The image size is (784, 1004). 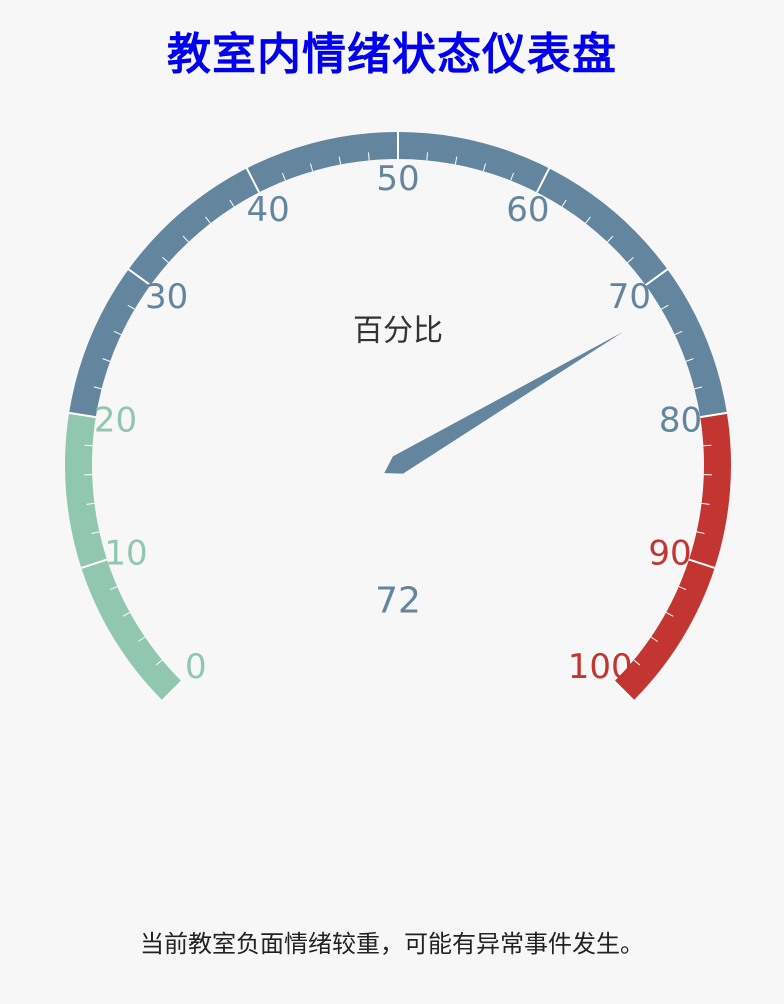 What do you see at coordinates (196, 667) in the screenshot?
I see `gauge-tick-label: 0` at bounding box center [196, 667].